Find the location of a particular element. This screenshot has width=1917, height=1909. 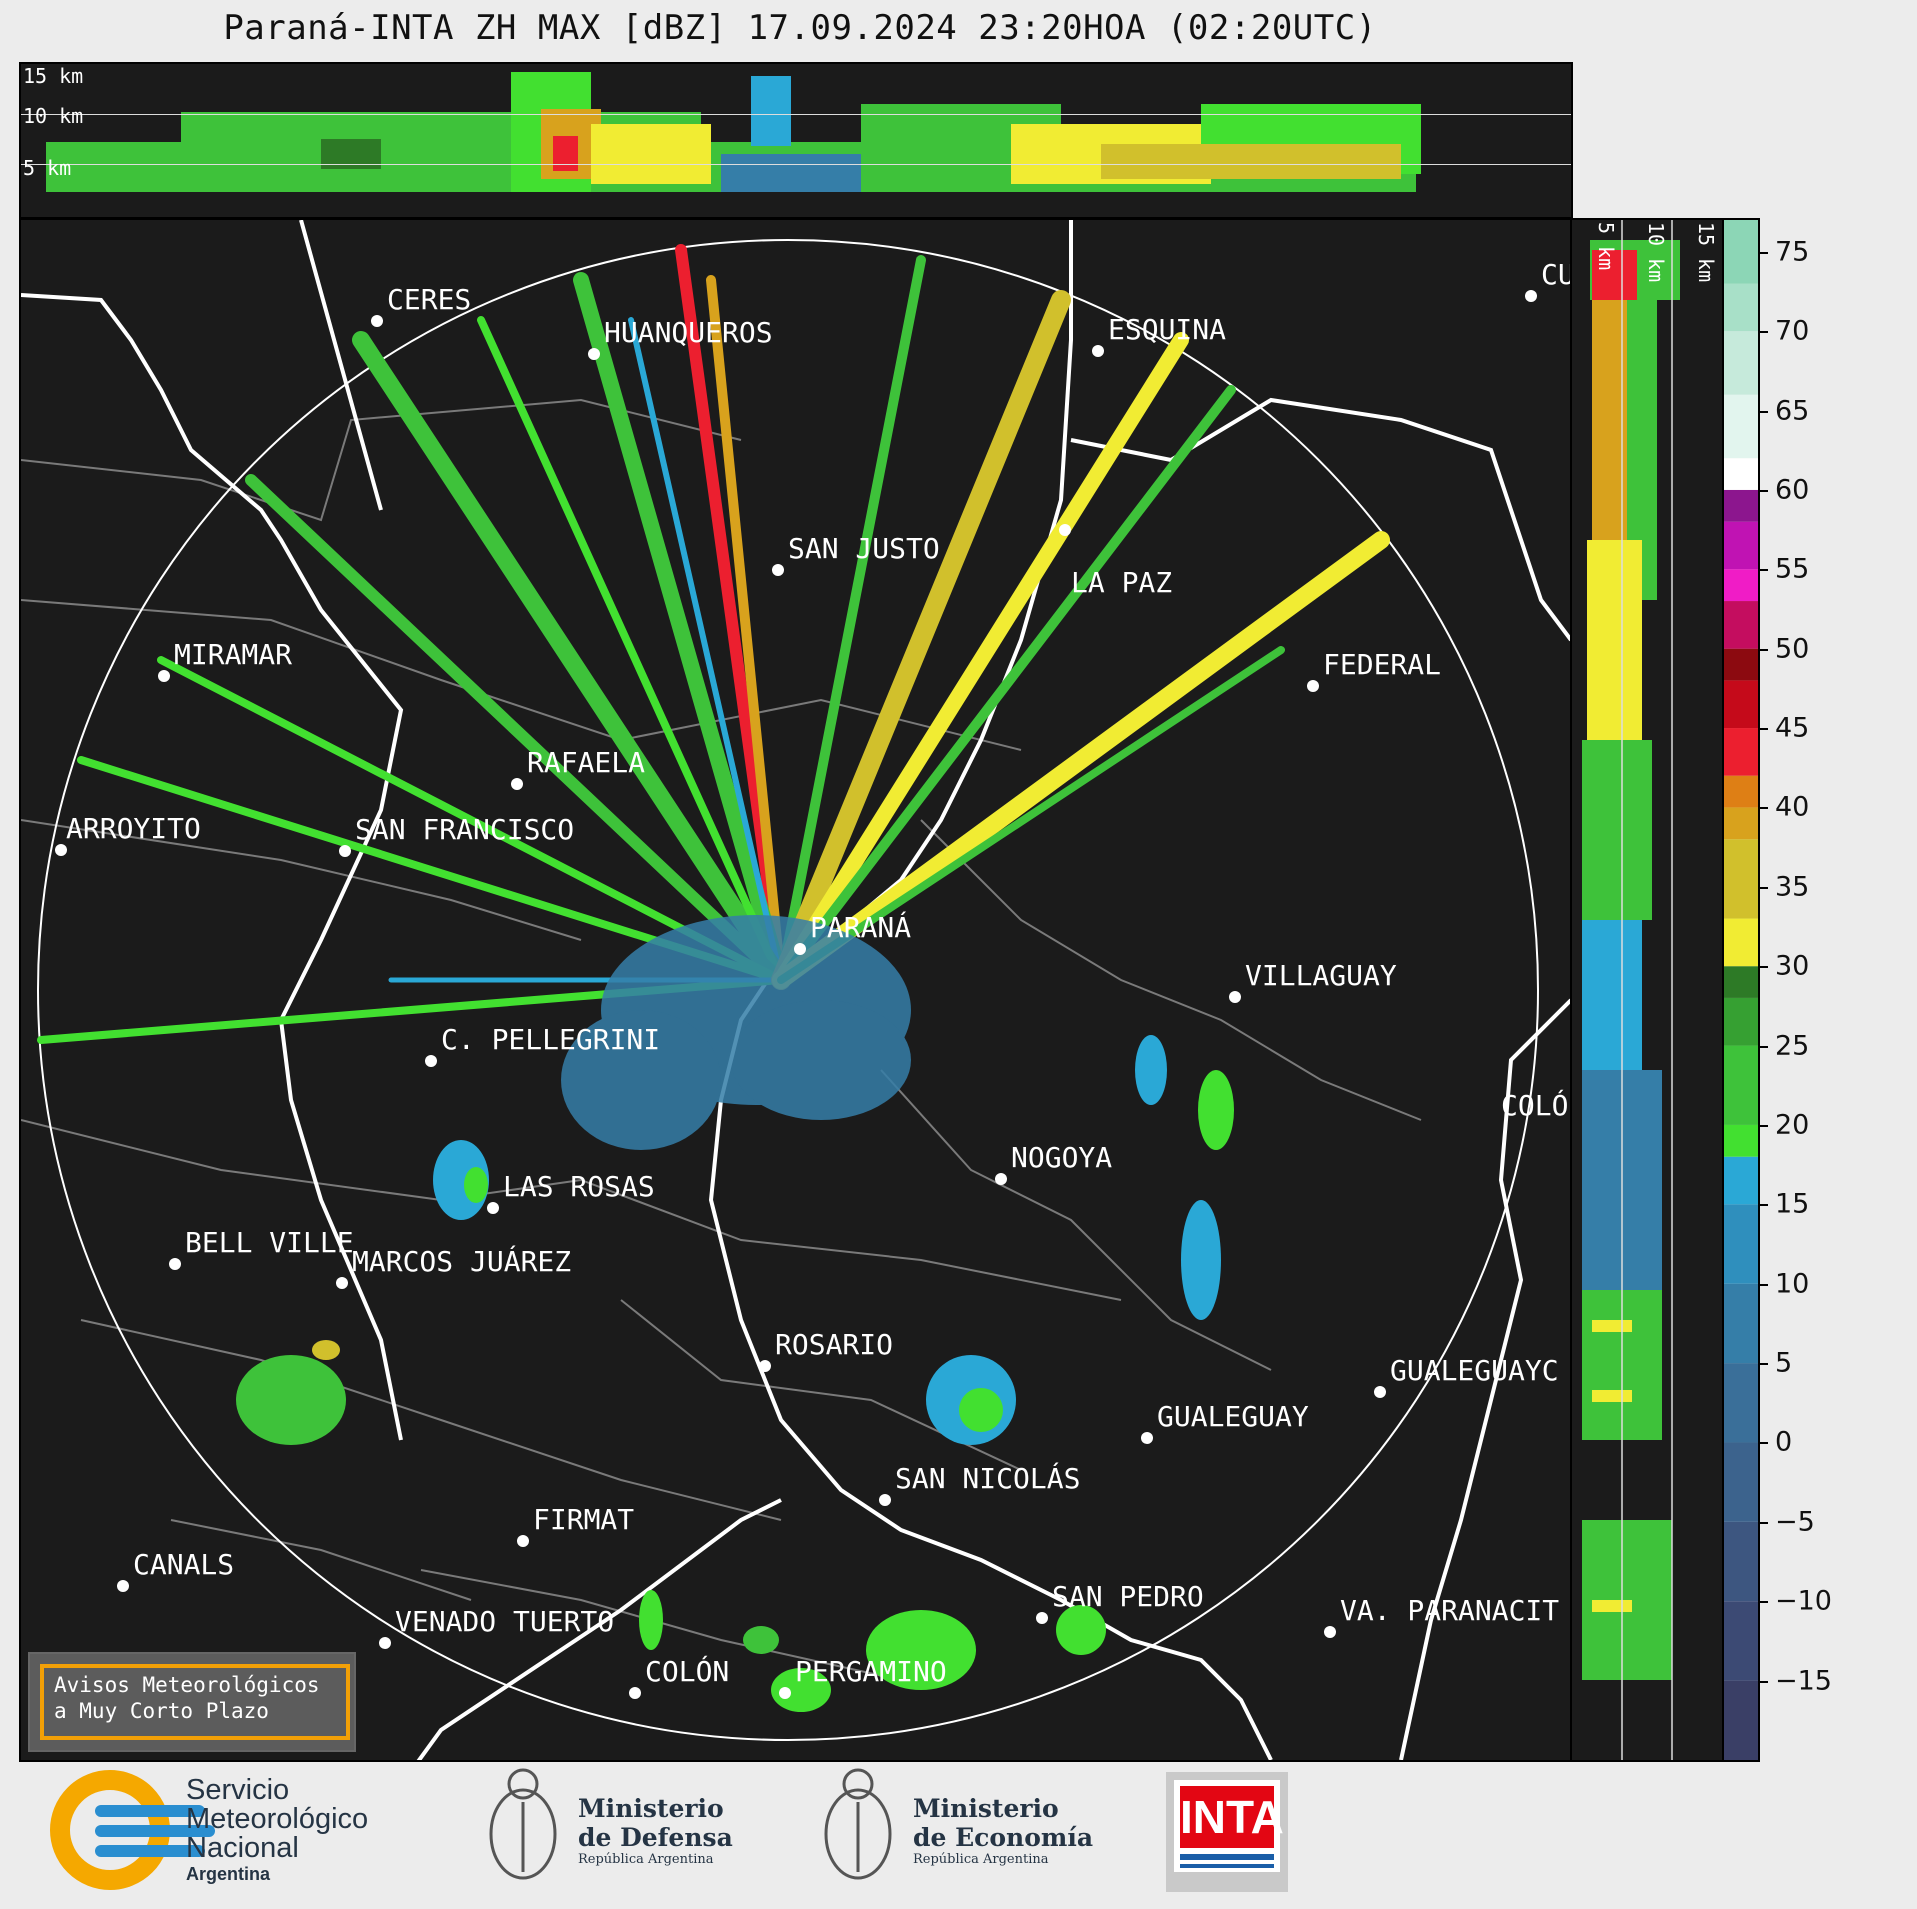

km-label-10: 10 km is located at coordinates (53, 116).